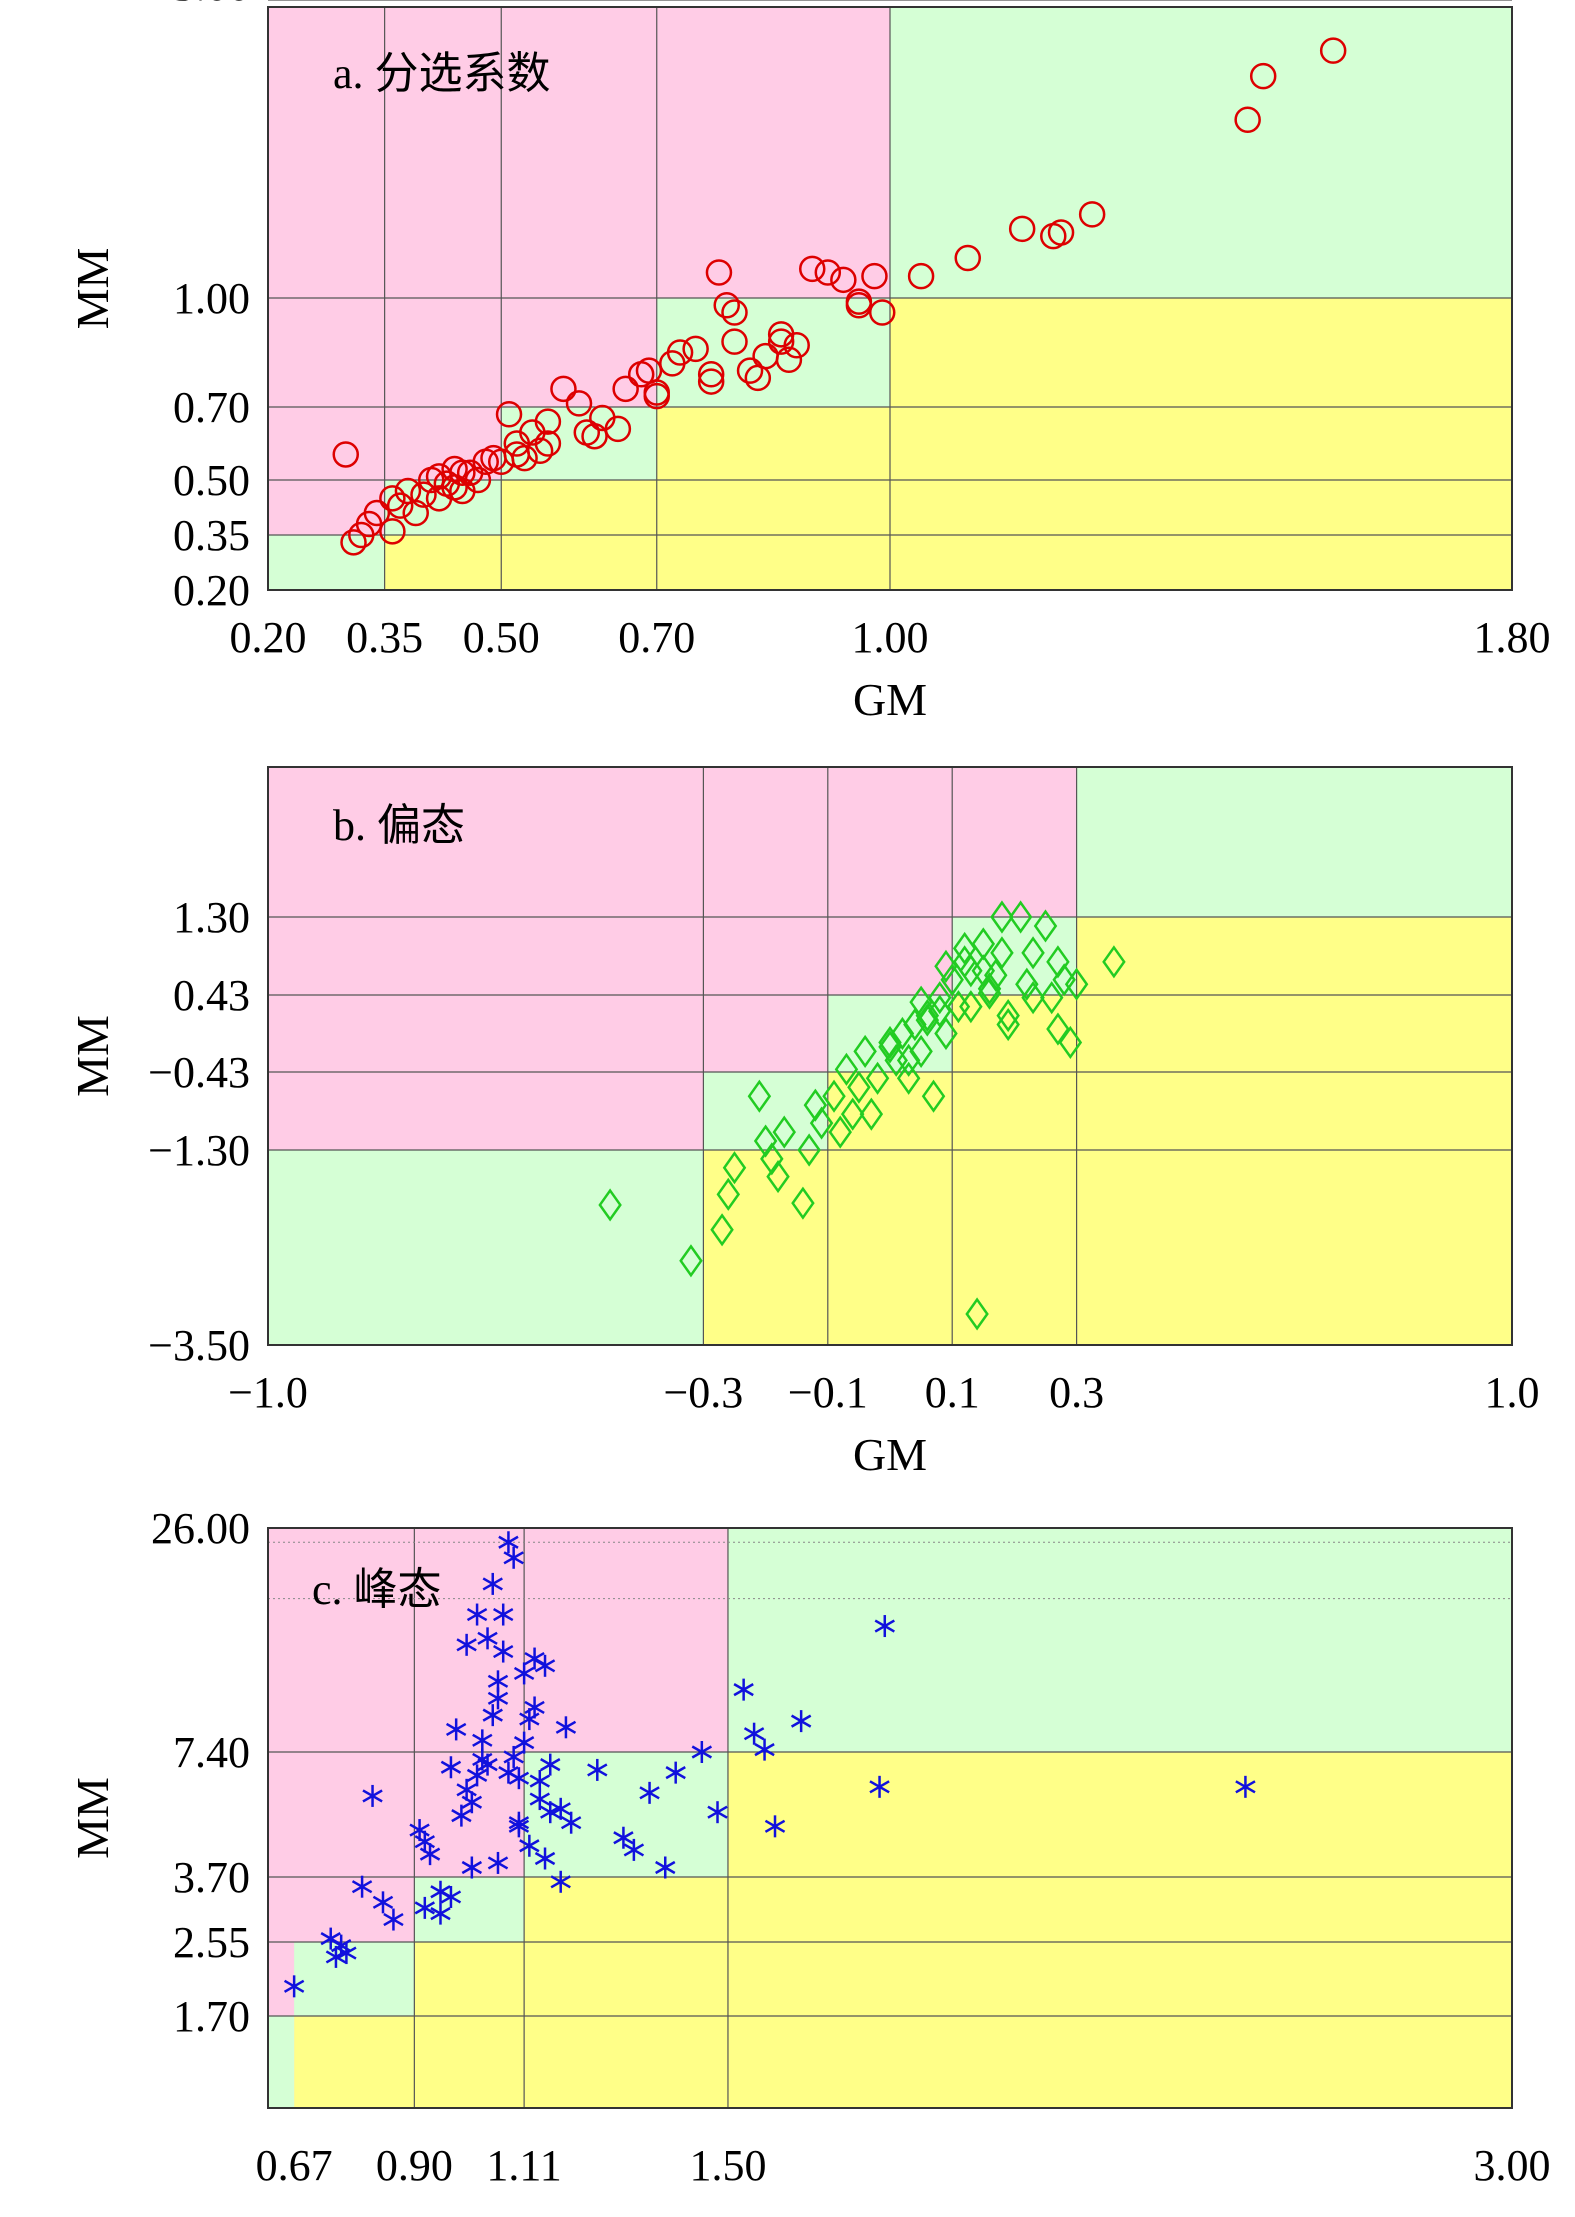 The image size is (1575, 2217). Describe the element at coordinates (703, 1392) in the screenshot. I see `x-tick-label: −0.3` at that location.